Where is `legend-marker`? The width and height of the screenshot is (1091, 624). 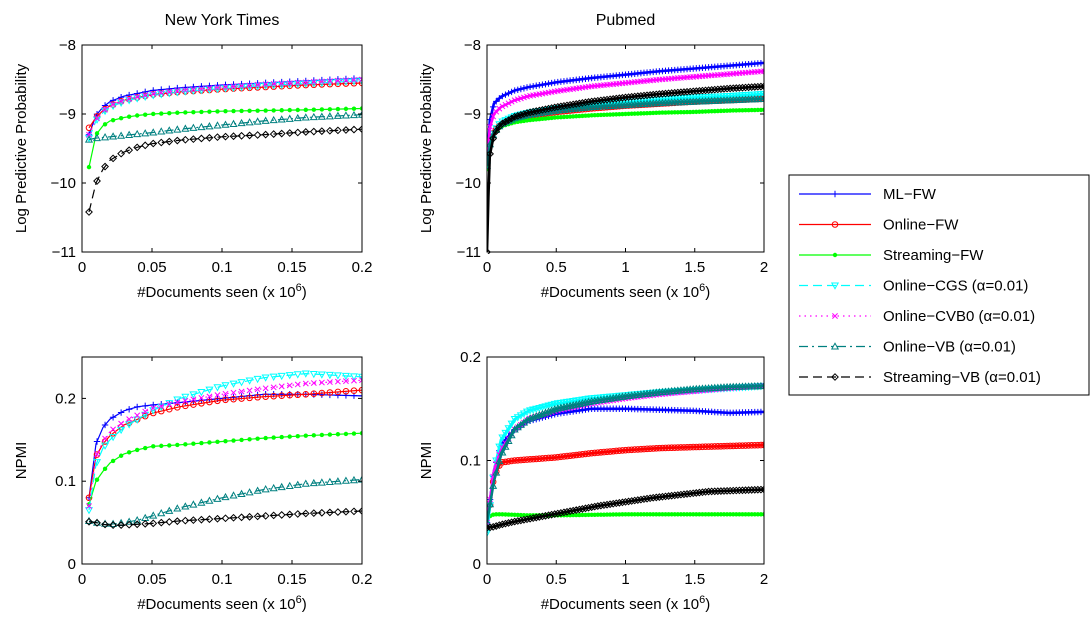 legend-marker is located at coordinates (835, 224).